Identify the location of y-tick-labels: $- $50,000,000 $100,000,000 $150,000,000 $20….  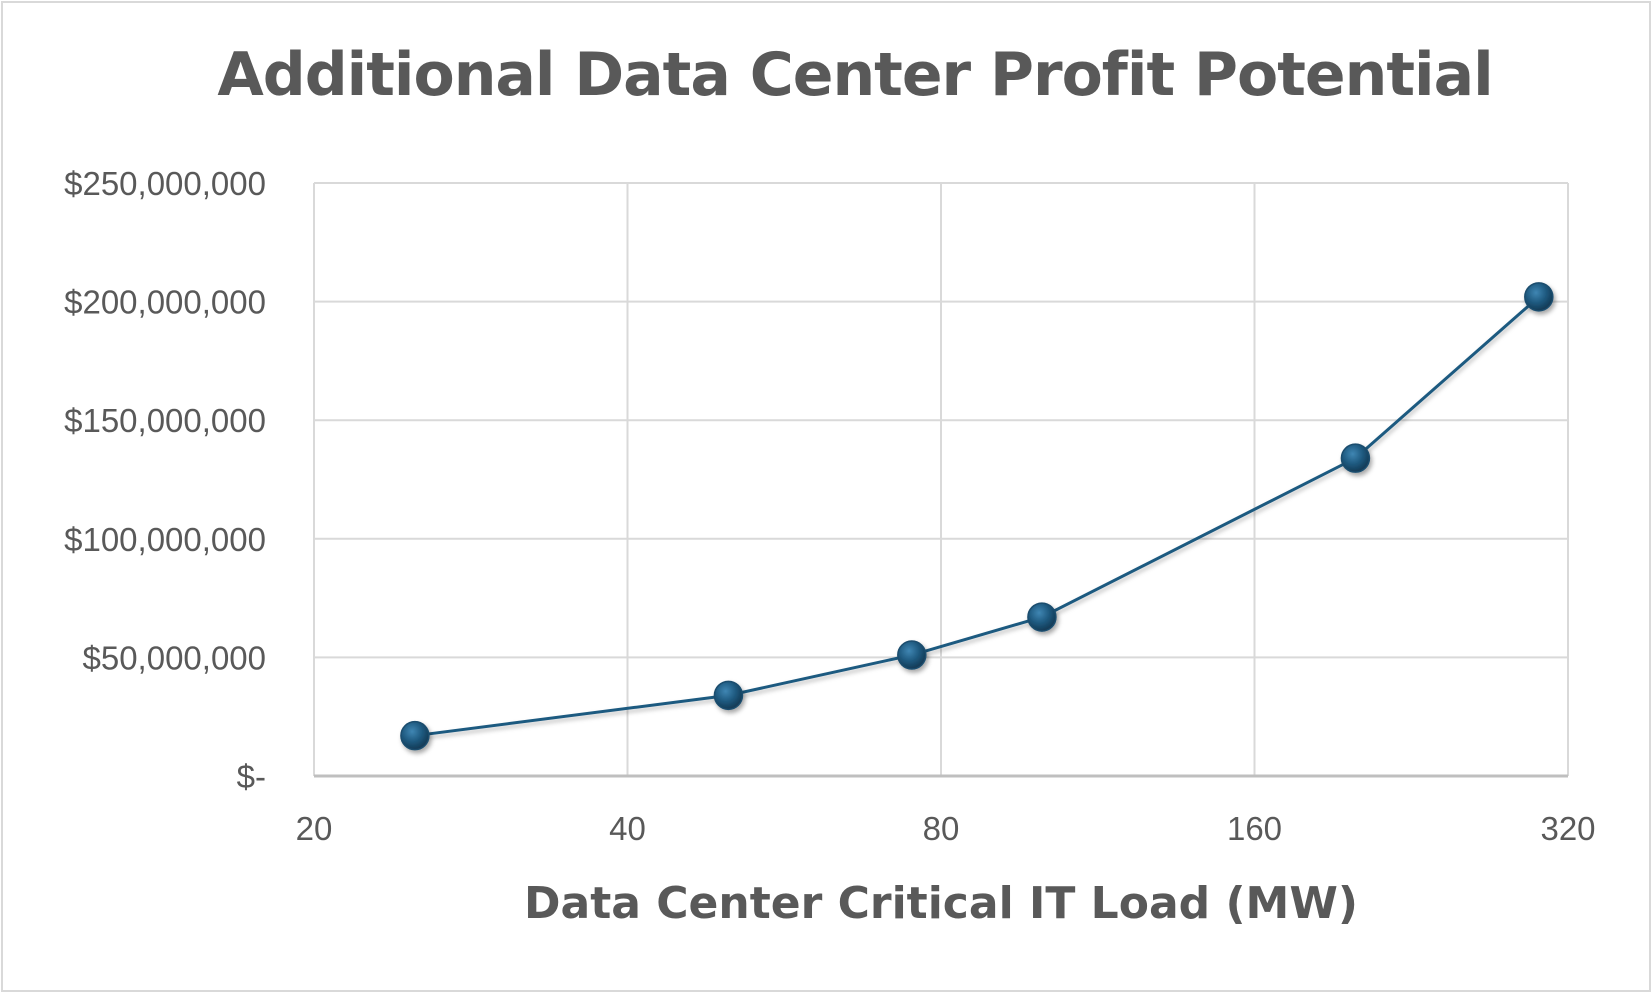
(165, 480).